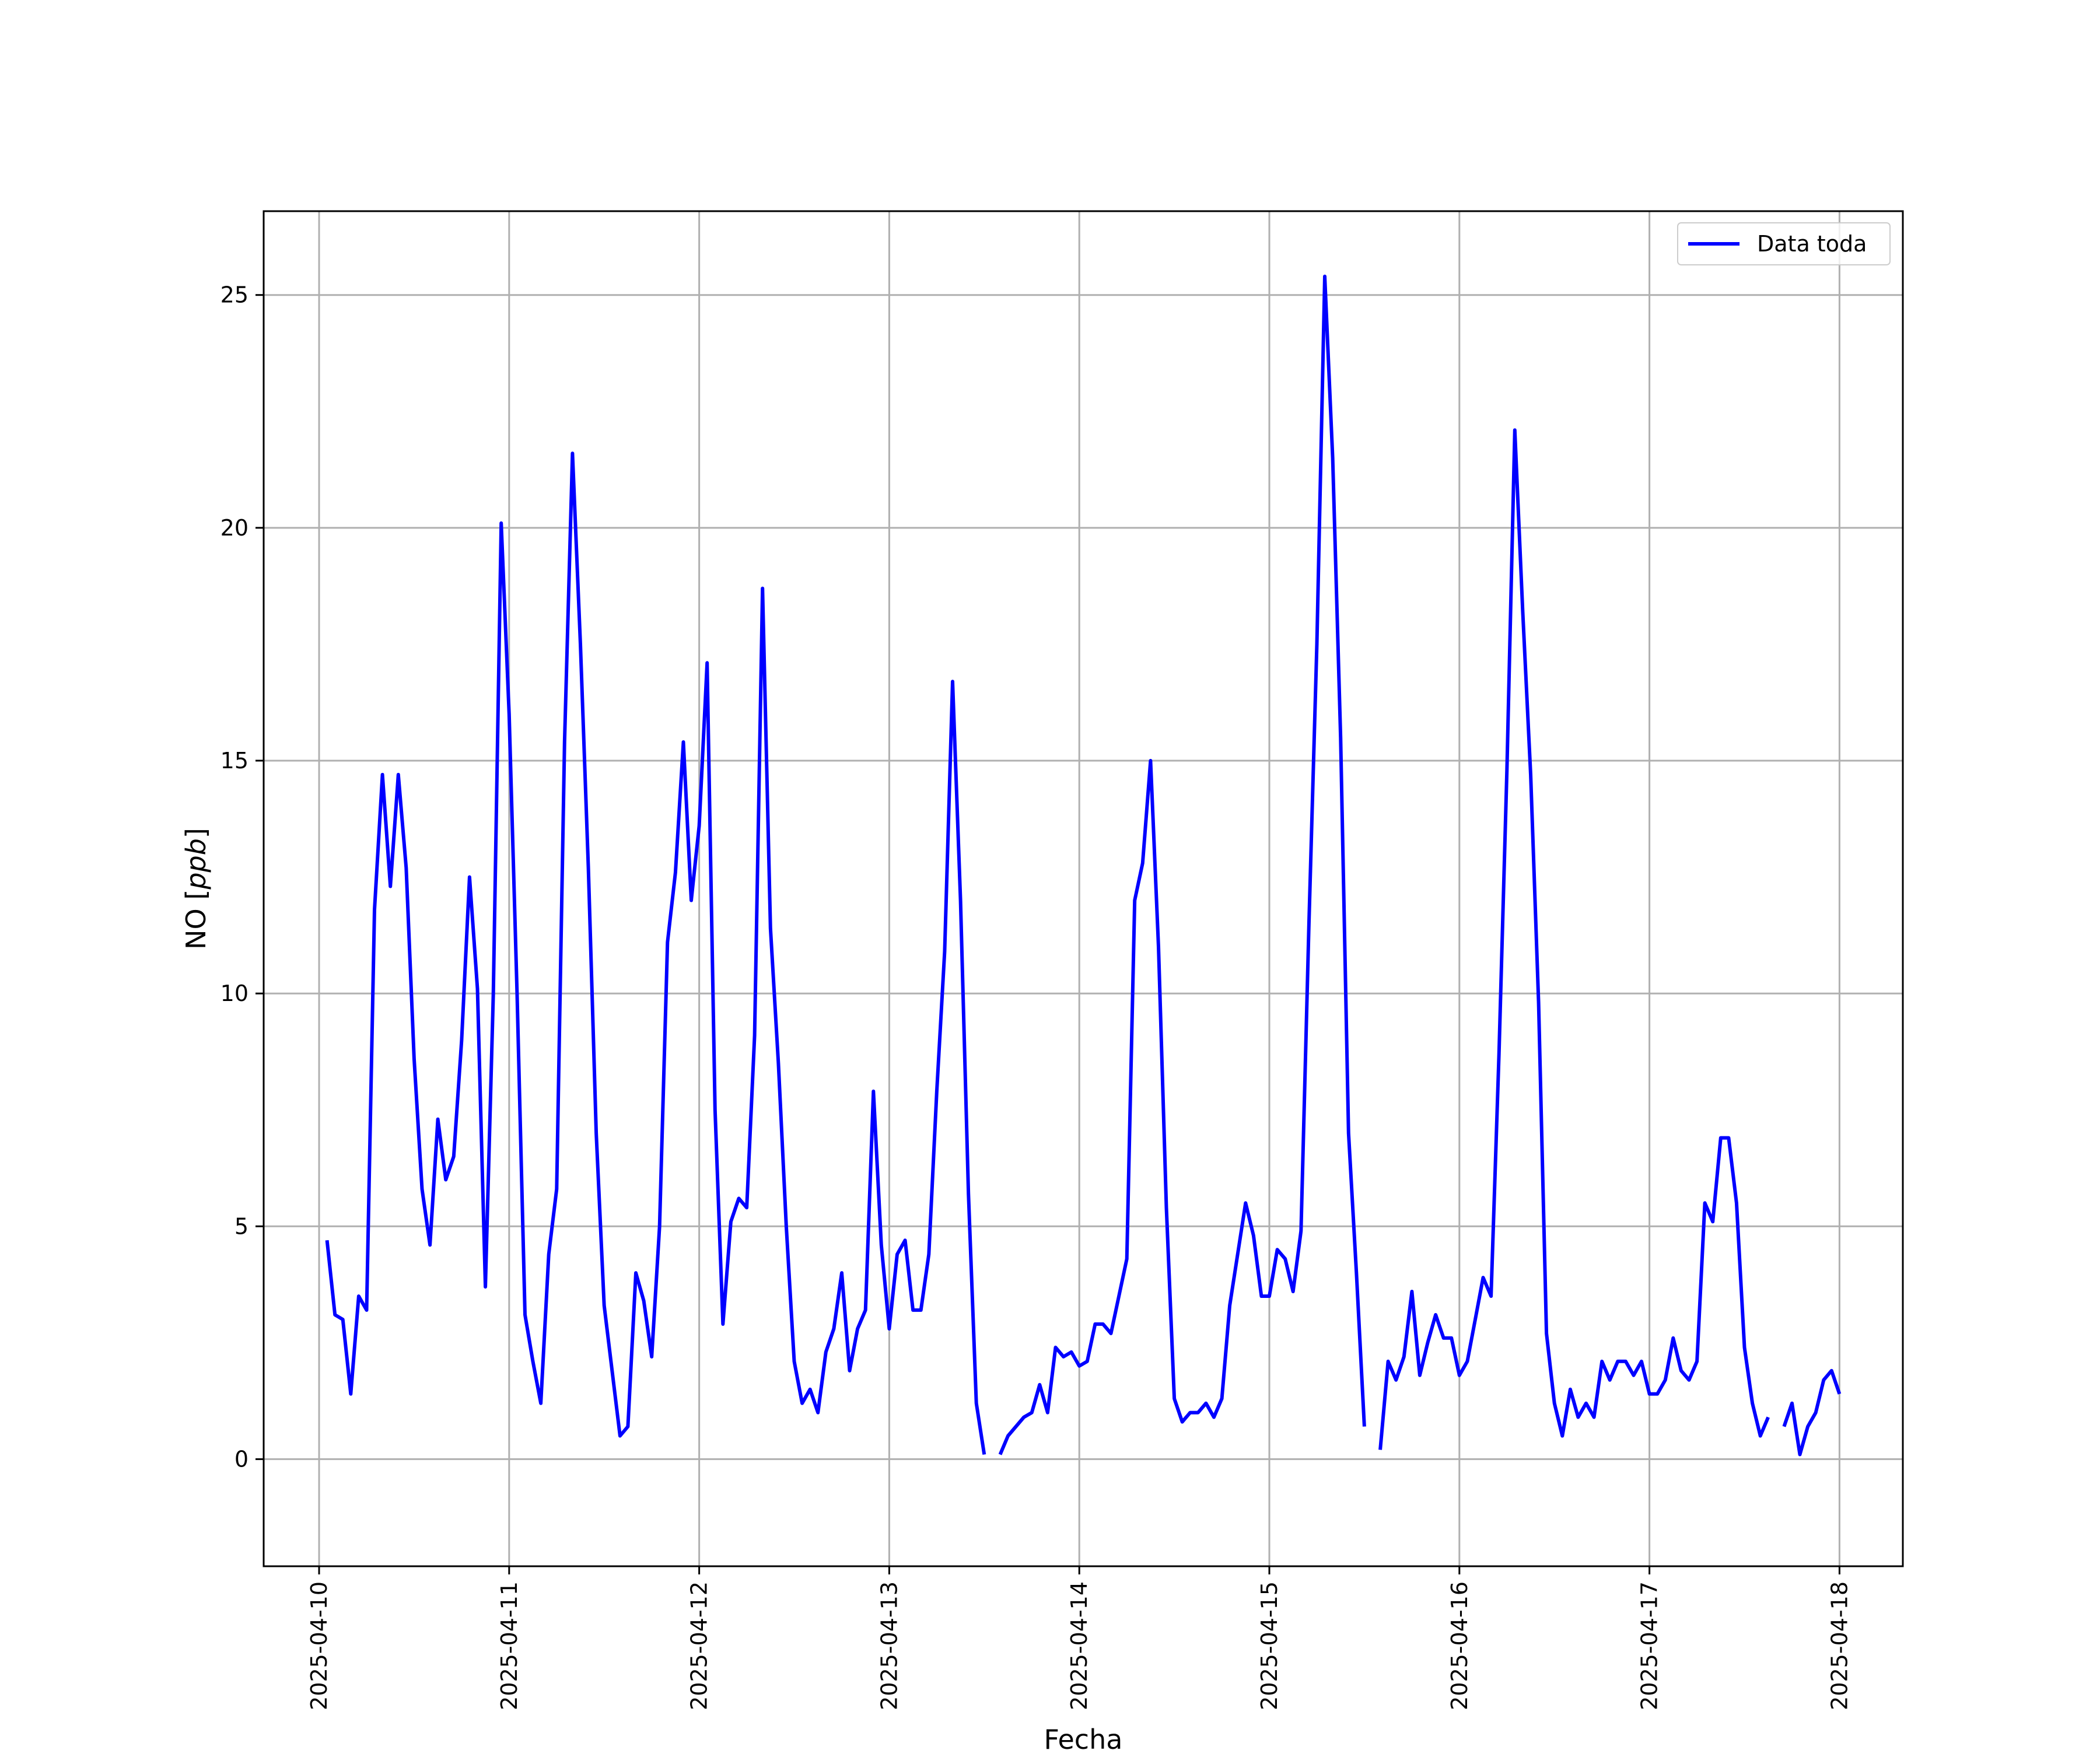 The height and width of the screenshot is (1750, 2100). I want to click on x-tick-label: 2025-04-13, so click(889, 1645).